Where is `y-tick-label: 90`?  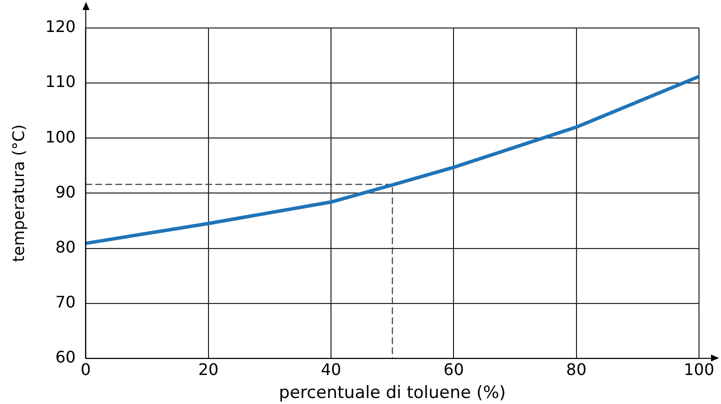
y-tick-label: 90 is located at coordinates (65, 192).